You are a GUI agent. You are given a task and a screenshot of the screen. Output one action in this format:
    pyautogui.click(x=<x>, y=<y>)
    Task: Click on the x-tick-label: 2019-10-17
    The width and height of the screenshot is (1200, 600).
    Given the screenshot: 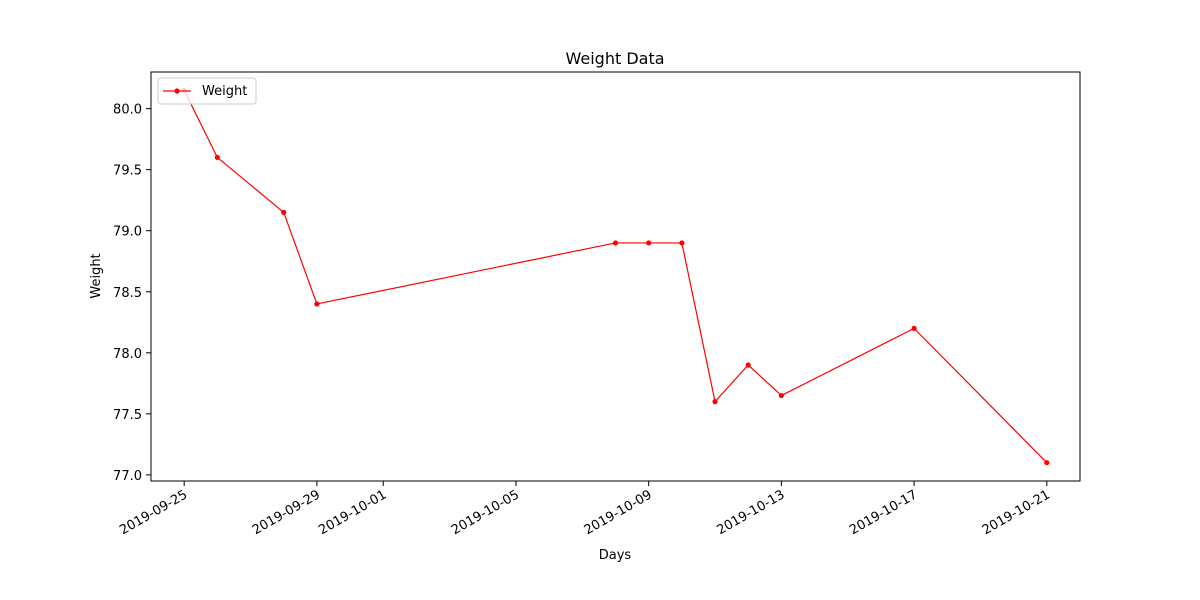 What is the action you would take?
    pyautogui.click(x=883, y=512)
    